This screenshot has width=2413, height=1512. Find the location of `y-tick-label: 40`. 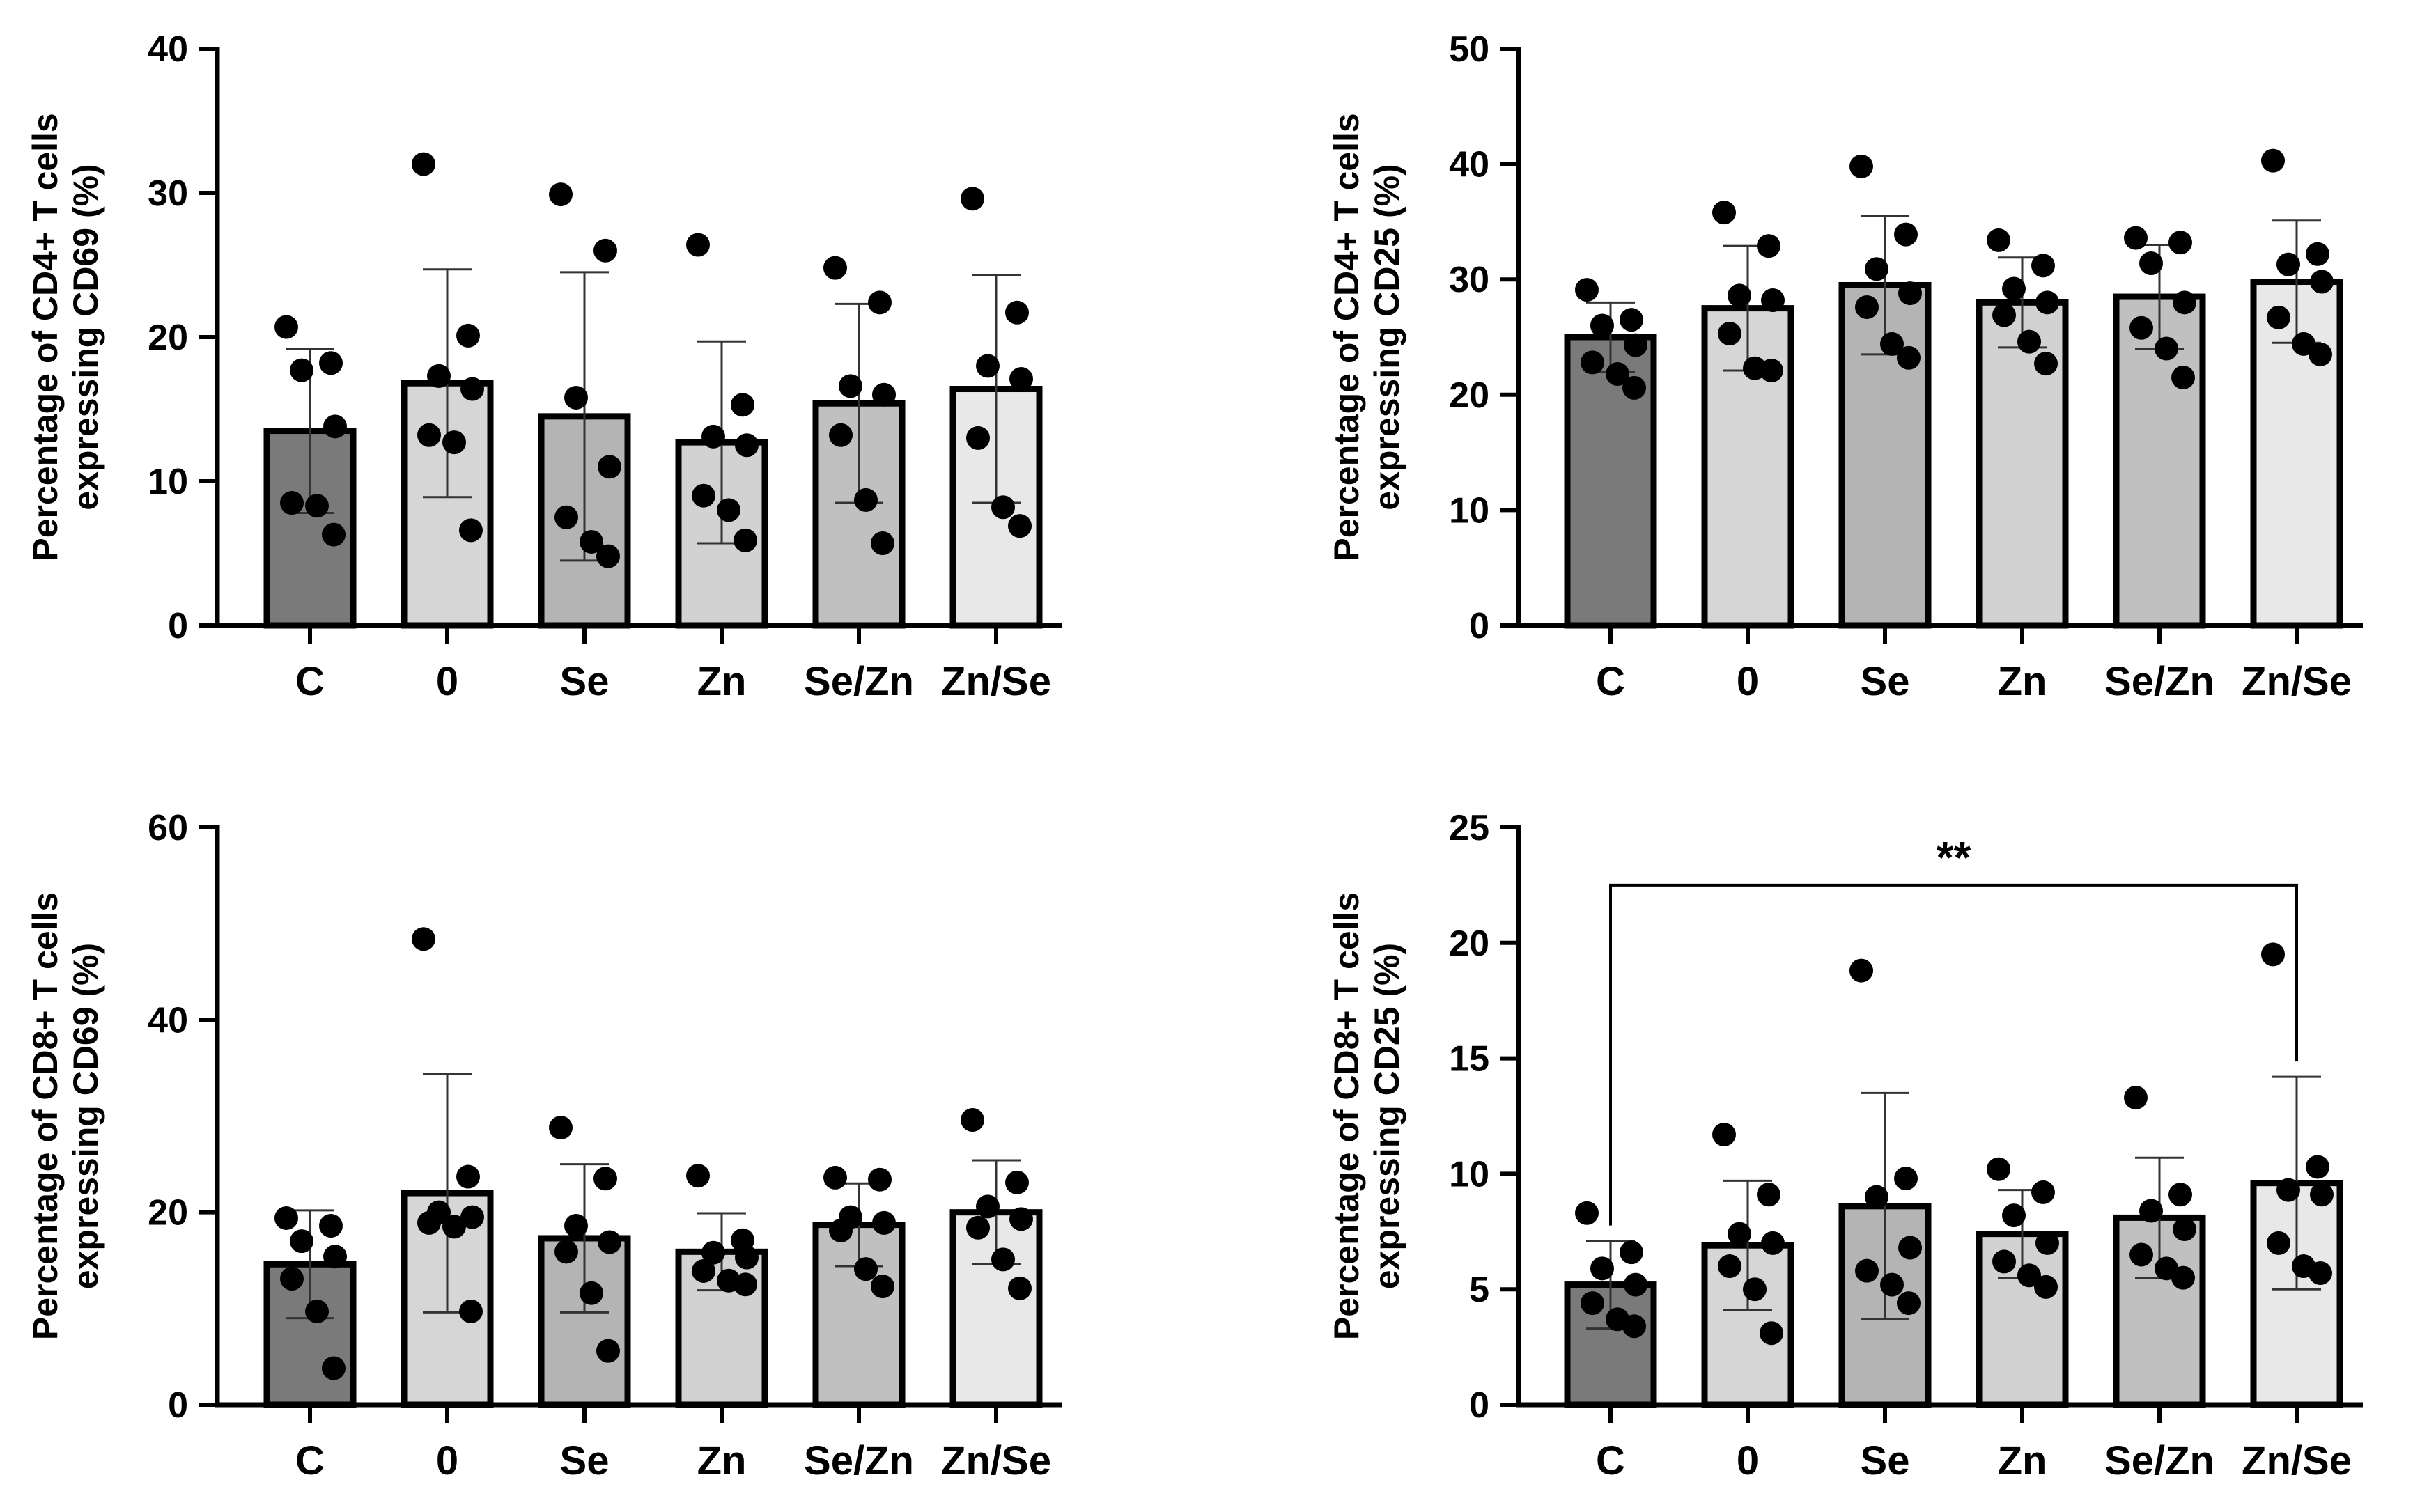

y-tick-label: 40 is located at coordinates (168, 1020).